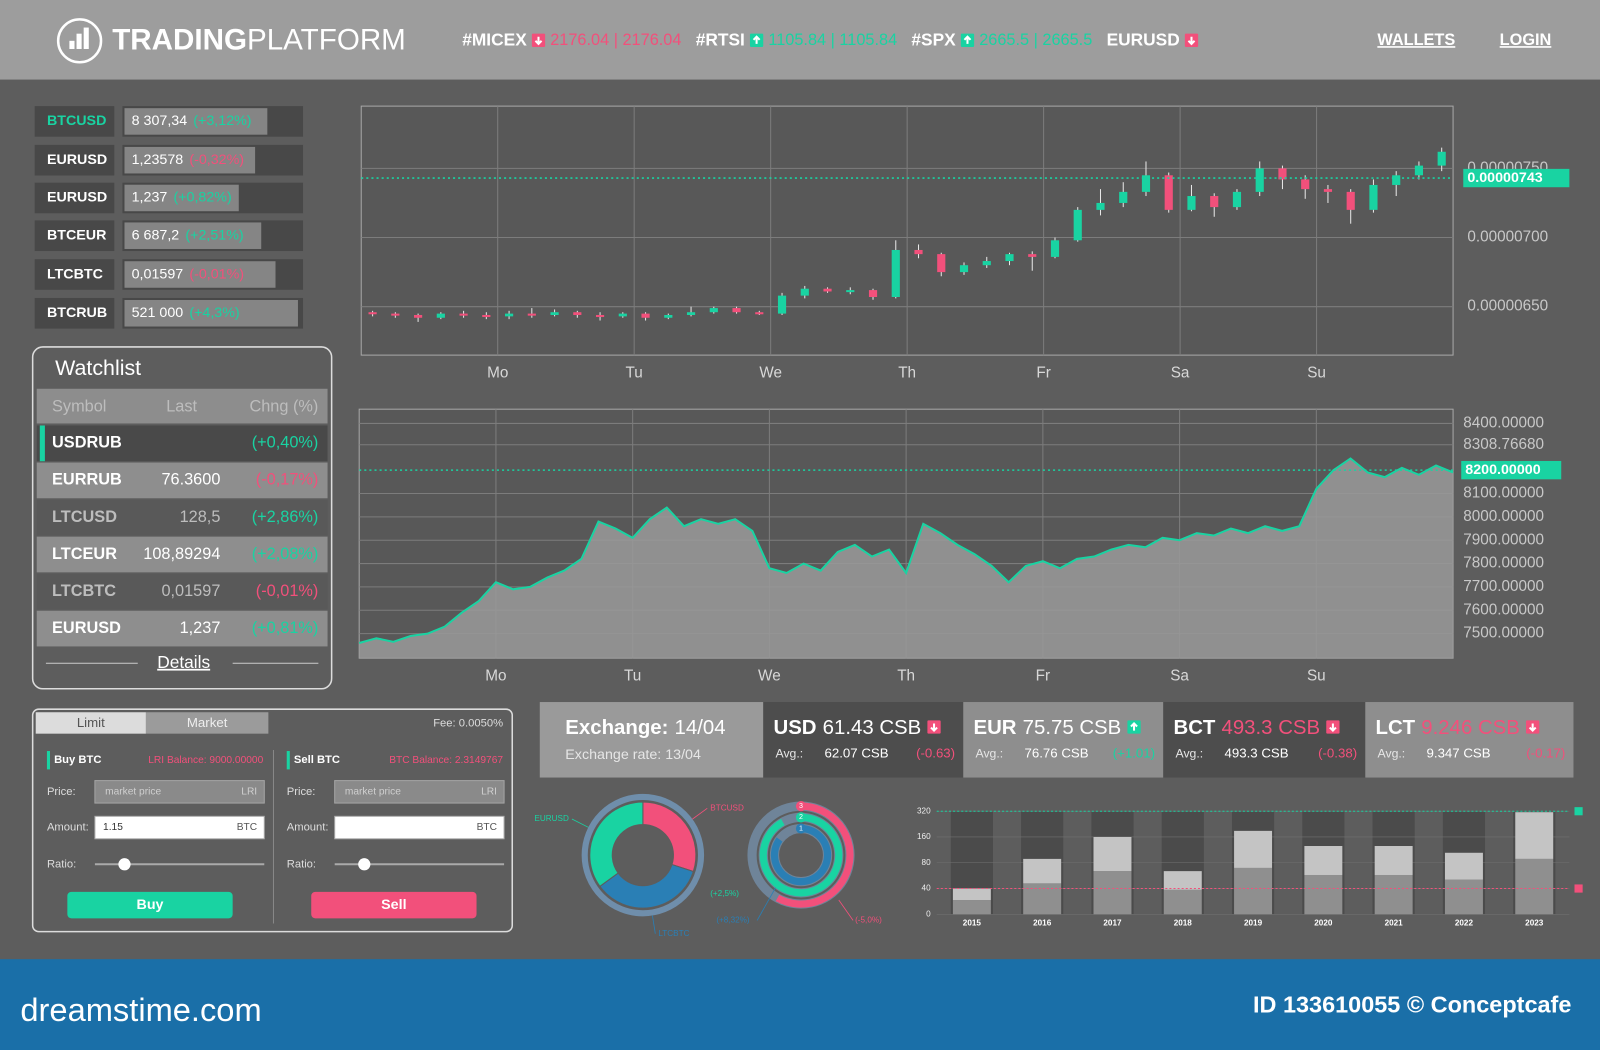 This screenshot has width=1600, height=1050. What do you see at coordinates (1190, 753) in the screenshot?
I see `avg-label: Avg.:` at bounding box center [1190, 753].